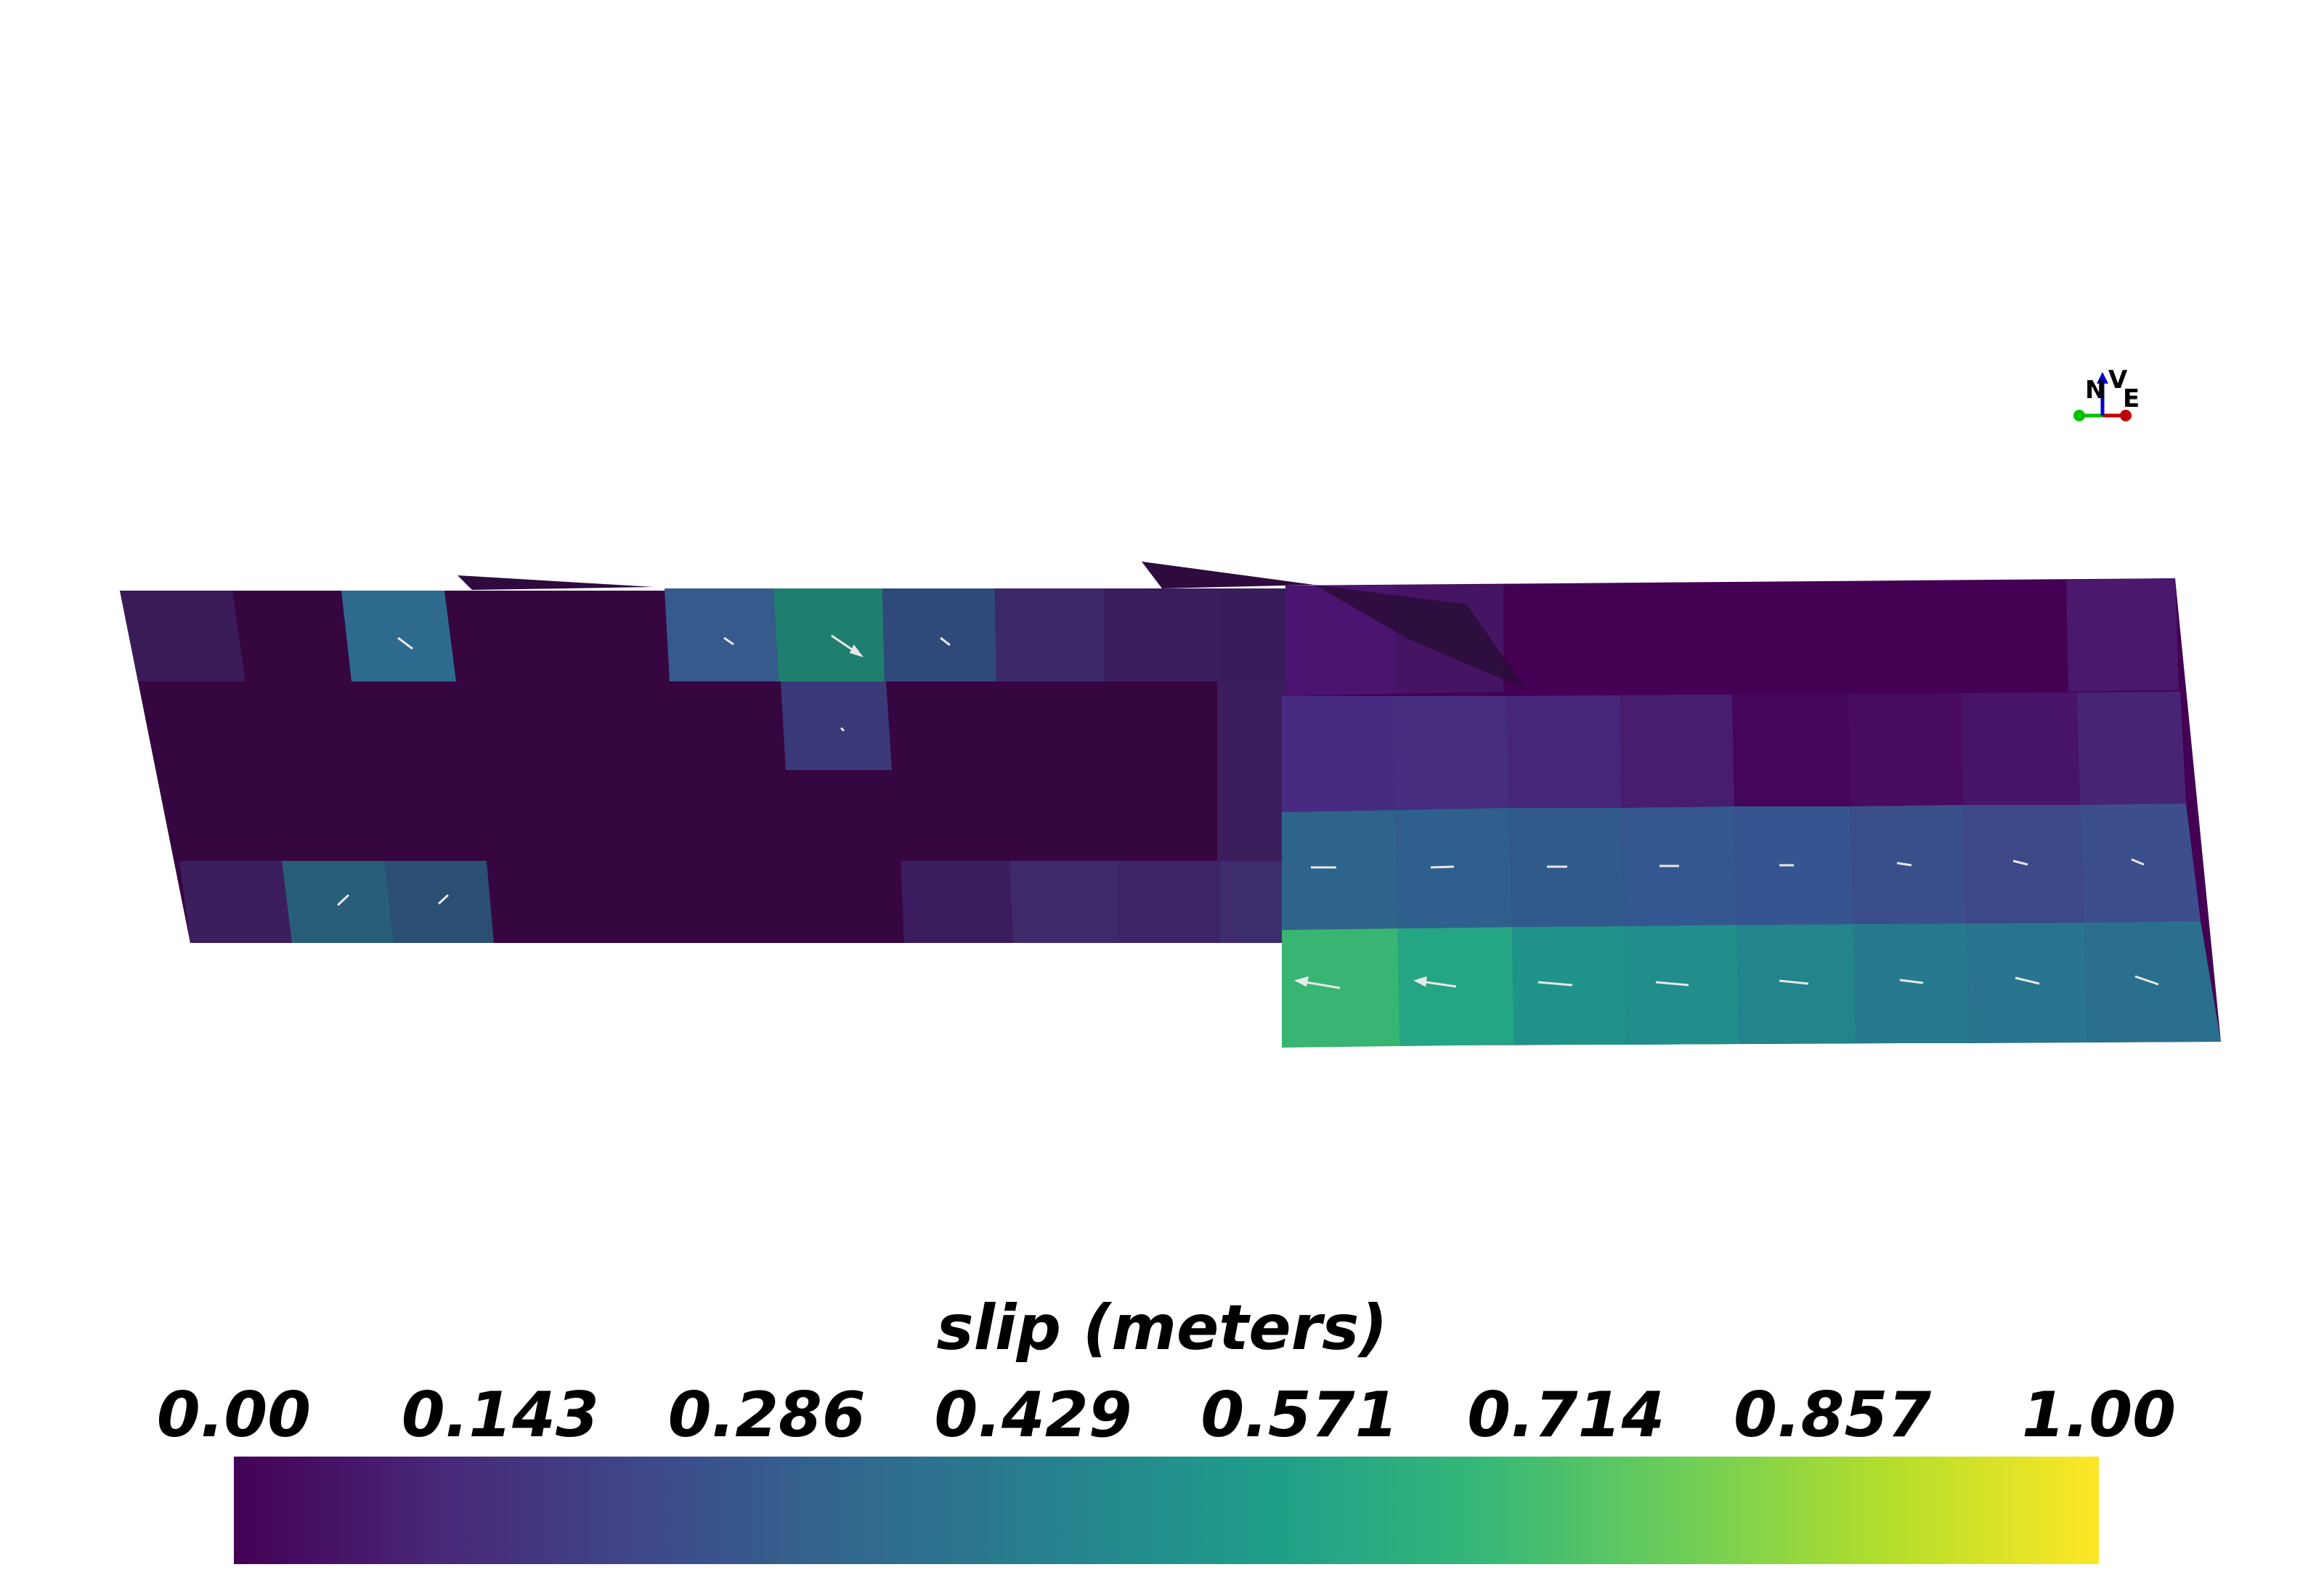  I want to click on vertical-axis-marker, so click(2102, 378).